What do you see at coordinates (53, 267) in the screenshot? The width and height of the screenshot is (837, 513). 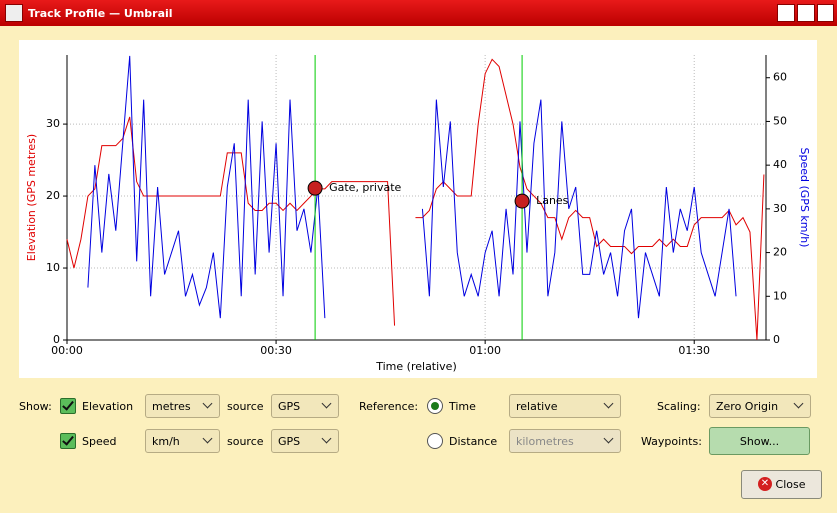 I see `y-tick-label: 10` at bounding box center [53, 267].